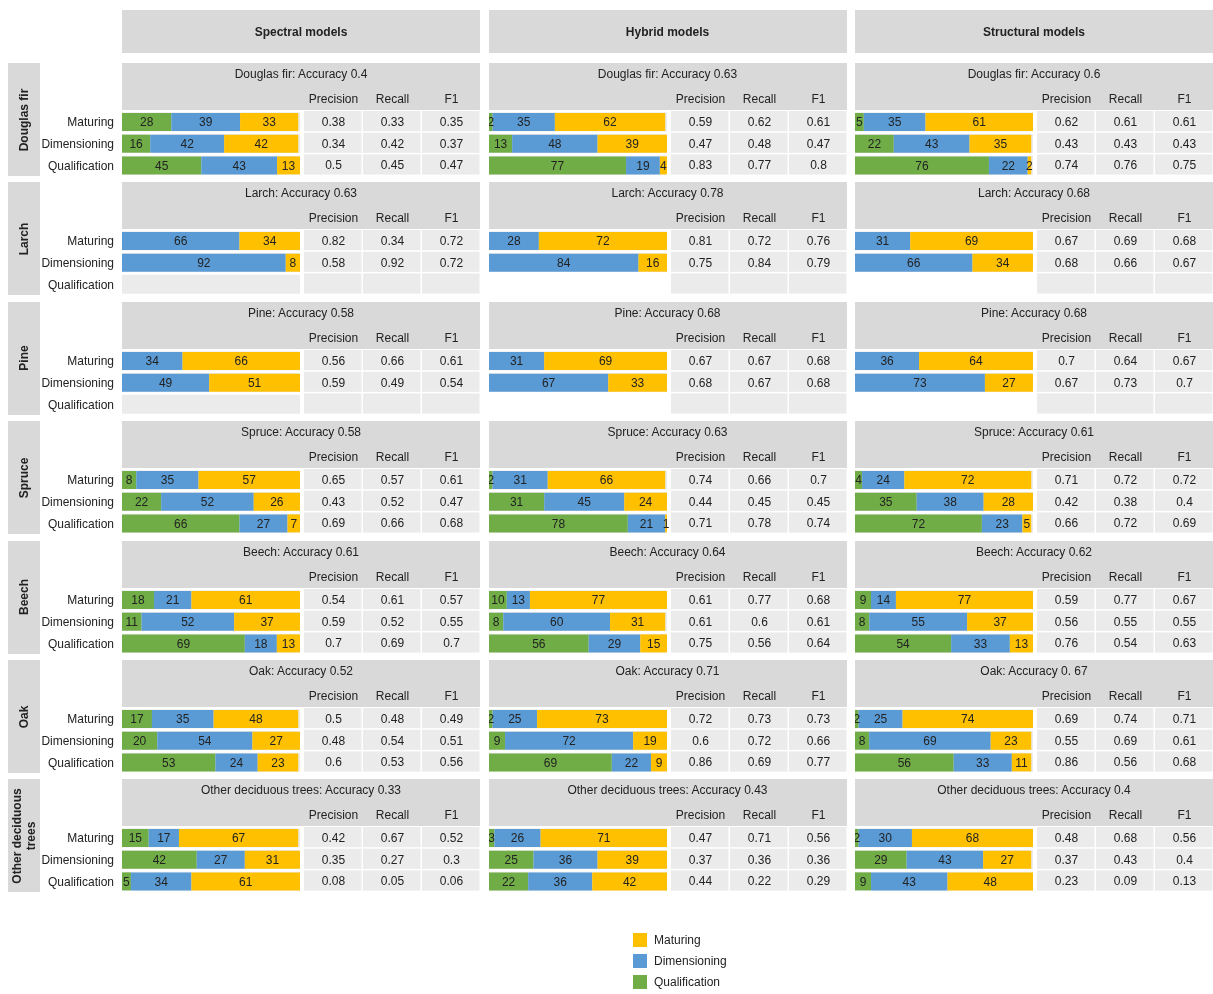 The height and width of the screenshot is (994, 1213). I want to click on data-label: 39, so click(206, 122).